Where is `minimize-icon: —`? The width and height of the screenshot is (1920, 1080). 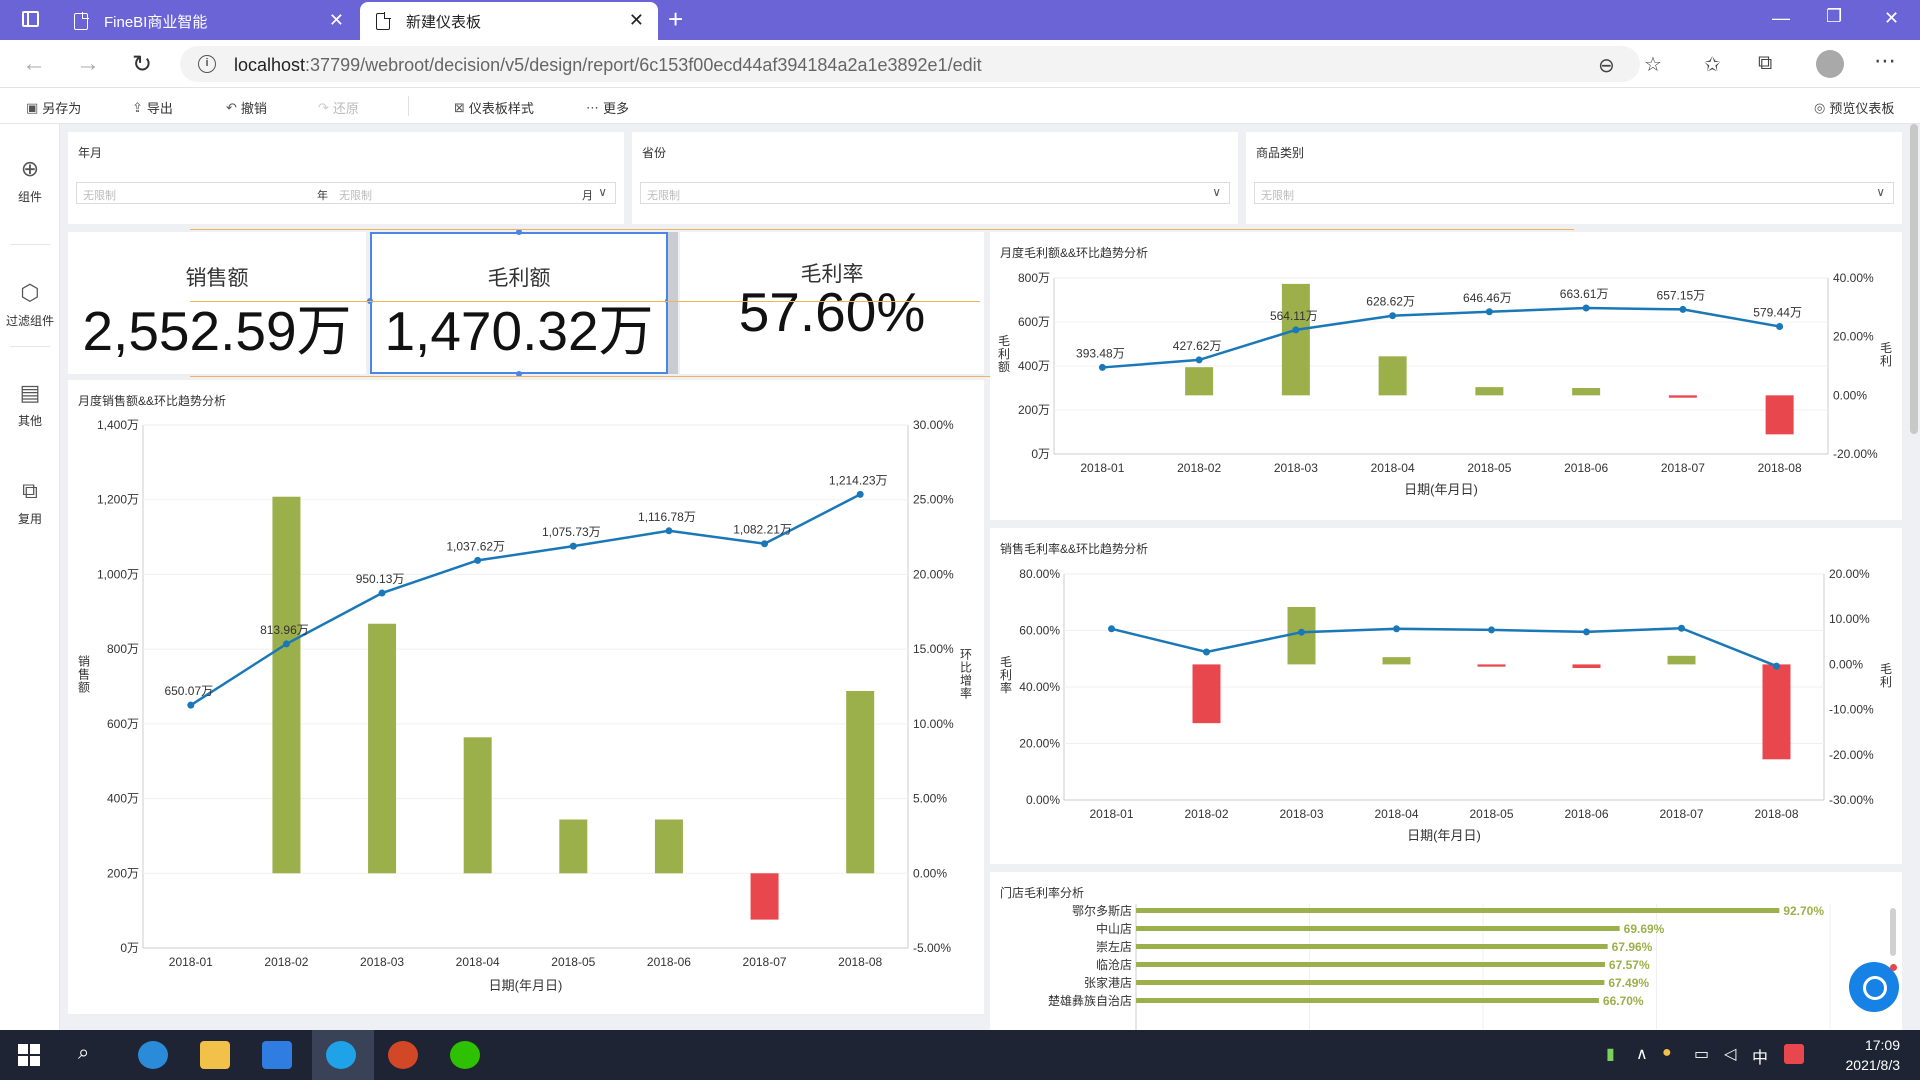
minimize-icon: — is located at coordinates (1781, 18).